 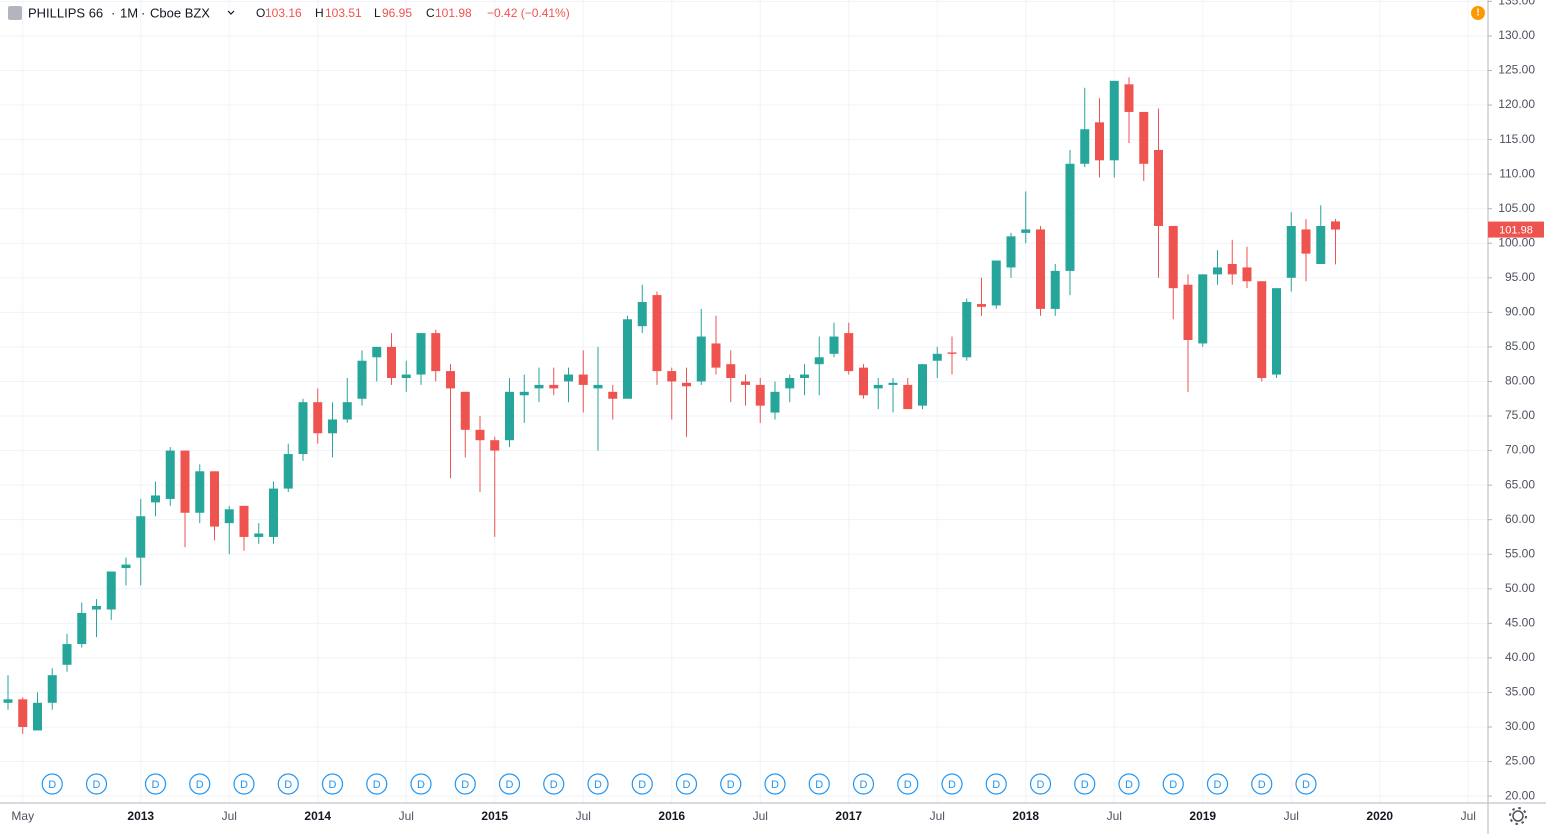 What do you see at coordinates (377, 13) in the screenshot?
I see `low-label: L` at bounding box center [377, 13].